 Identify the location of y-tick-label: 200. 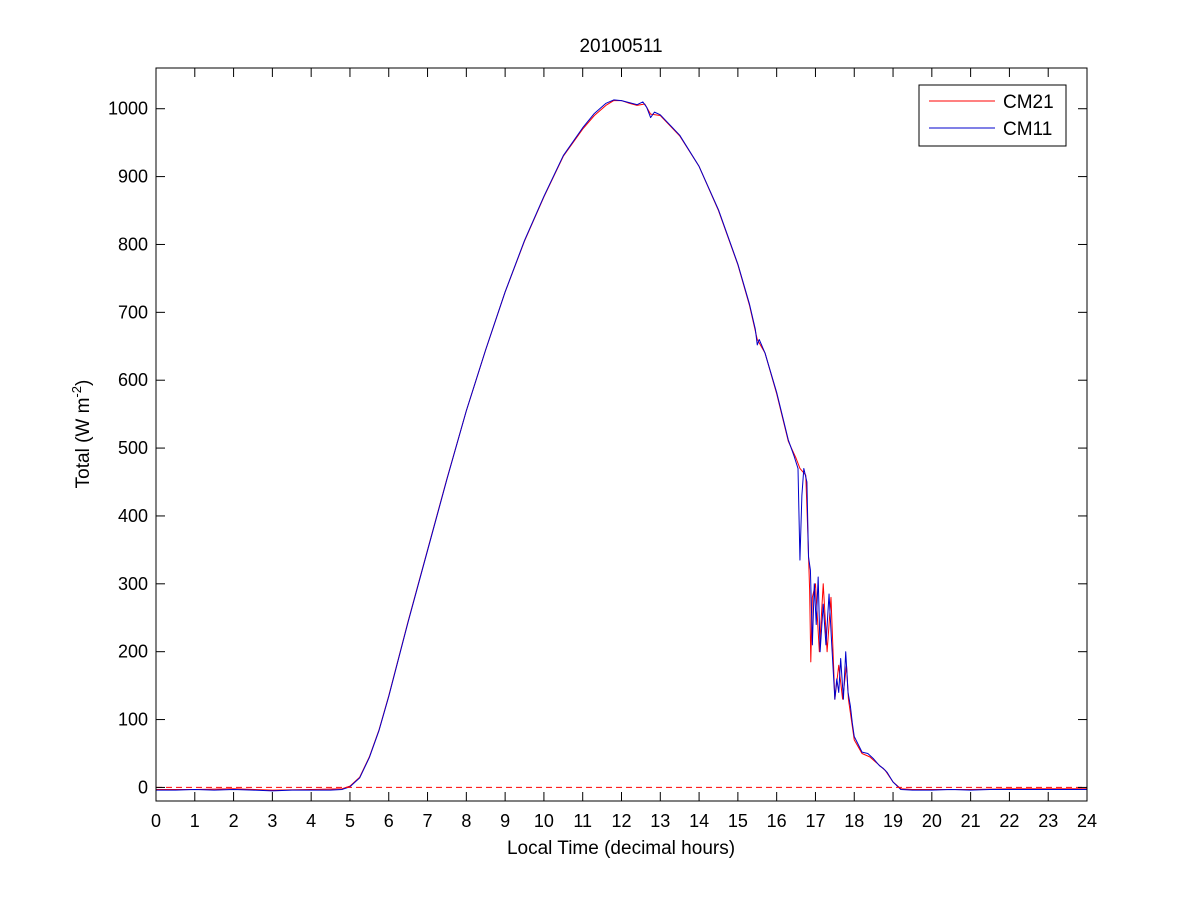
(133, 652).